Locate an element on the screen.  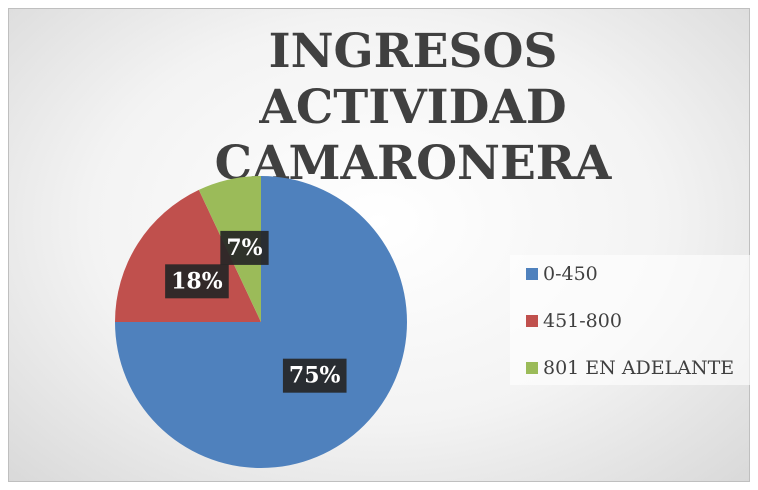
data-label: 18% is located at coordinates (197, 281).